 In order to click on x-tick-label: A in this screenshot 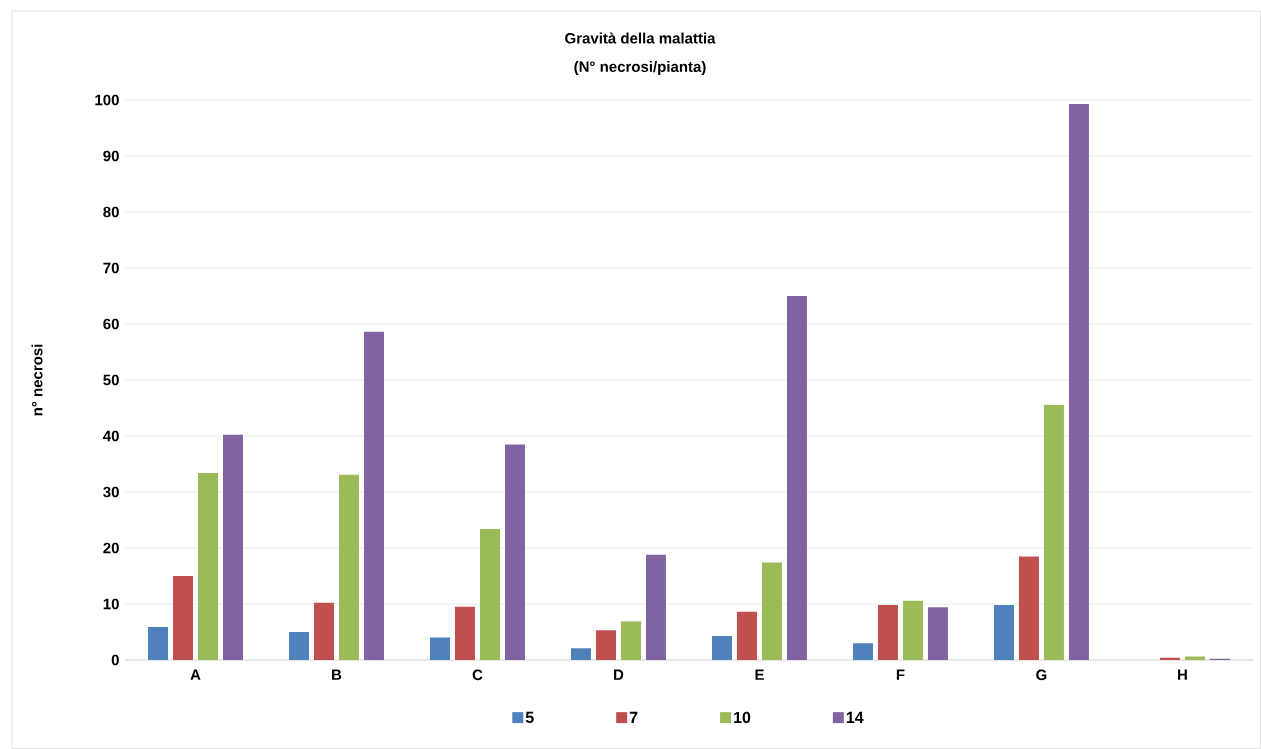, I will do `click(195, 674)`.